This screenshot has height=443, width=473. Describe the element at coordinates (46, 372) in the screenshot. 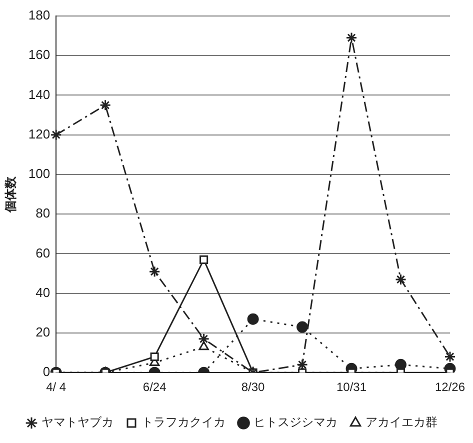

I see `y-tick-label: 0` at that location.